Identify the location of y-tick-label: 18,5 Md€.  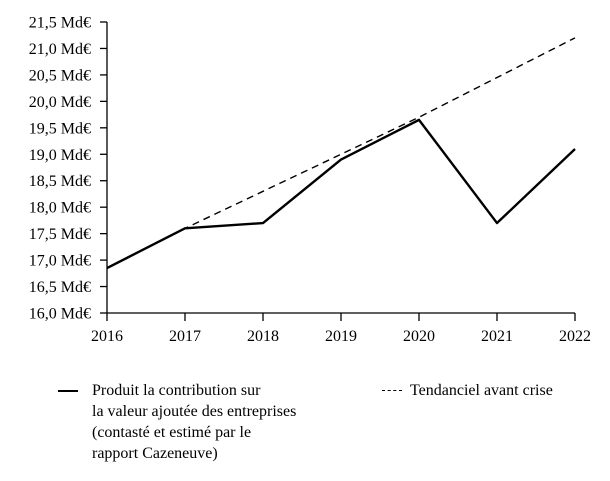
(60, 181).